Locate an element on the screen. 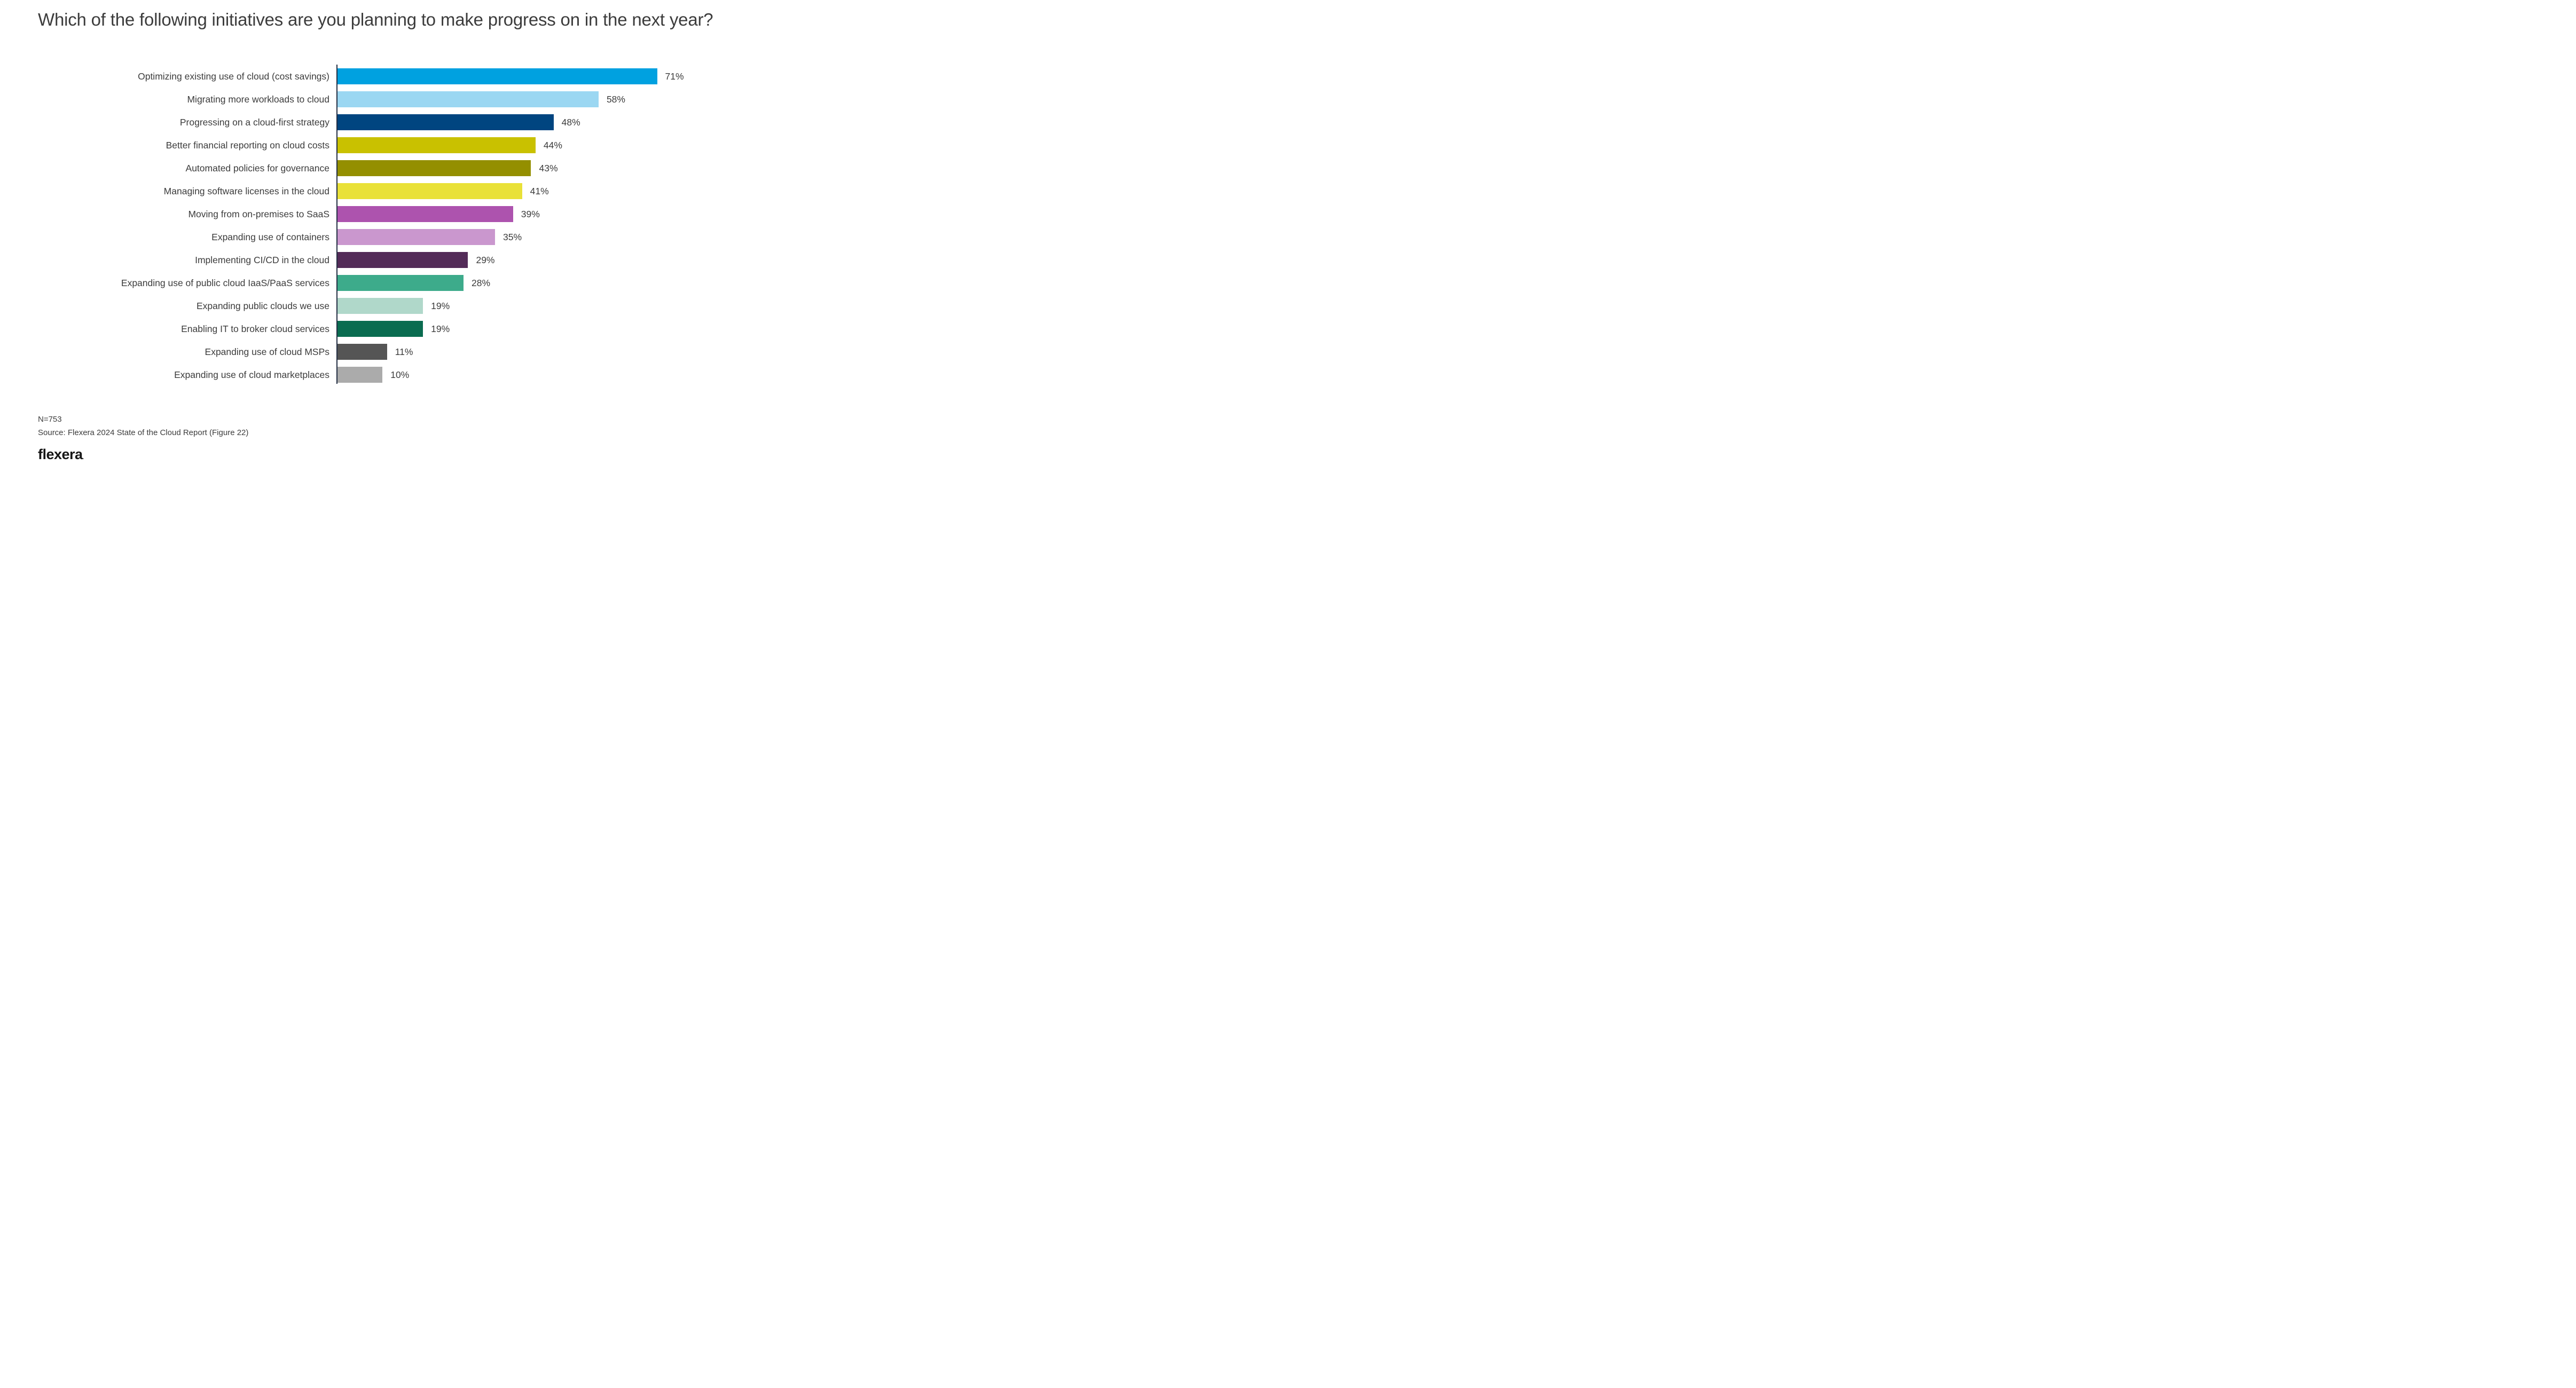 This screenshot has width=2576, height=1388. chart-row: Moving from on-premises to SaaS 39% is located at coordinates (430, 214).